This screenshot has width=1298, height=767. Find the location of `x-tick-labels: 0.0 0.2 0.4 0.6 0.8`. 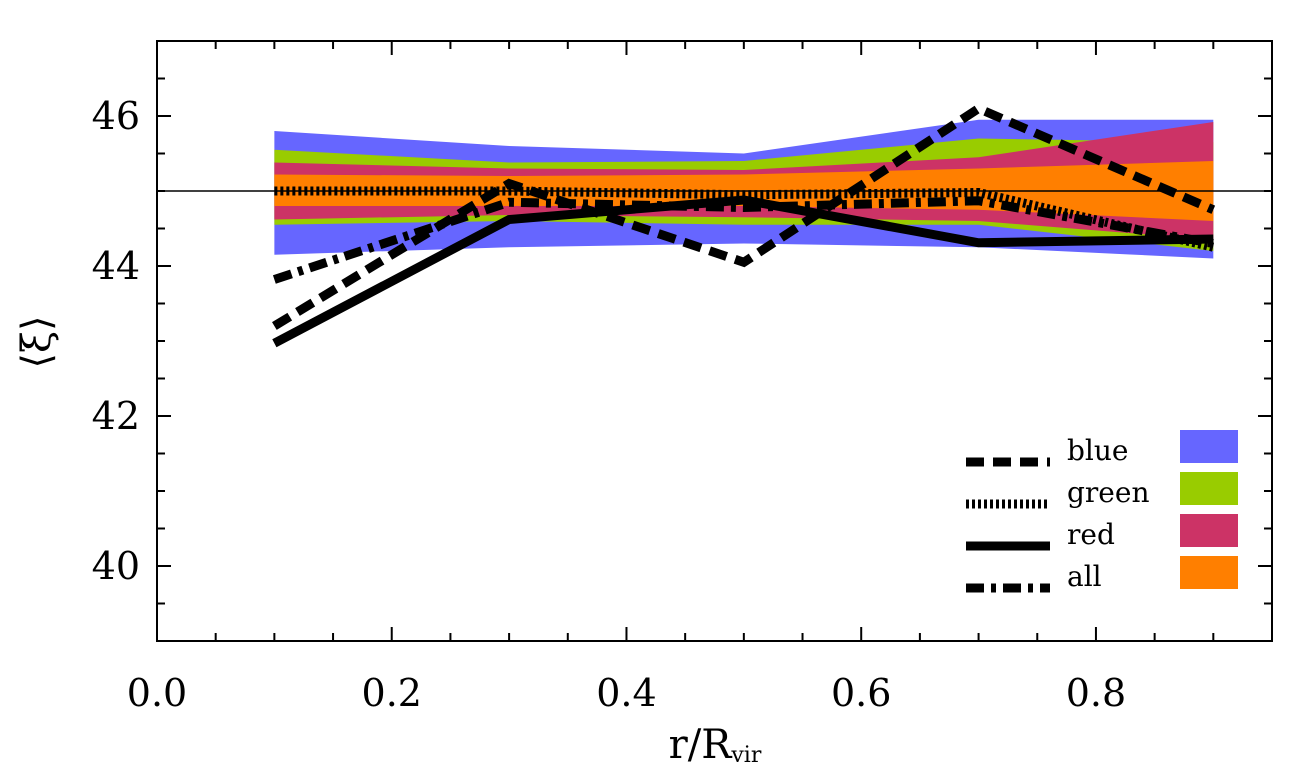

x-tick-labels: 0.0 0.2 0.4 0.6 0.8 is located at coordinates (626, 693).